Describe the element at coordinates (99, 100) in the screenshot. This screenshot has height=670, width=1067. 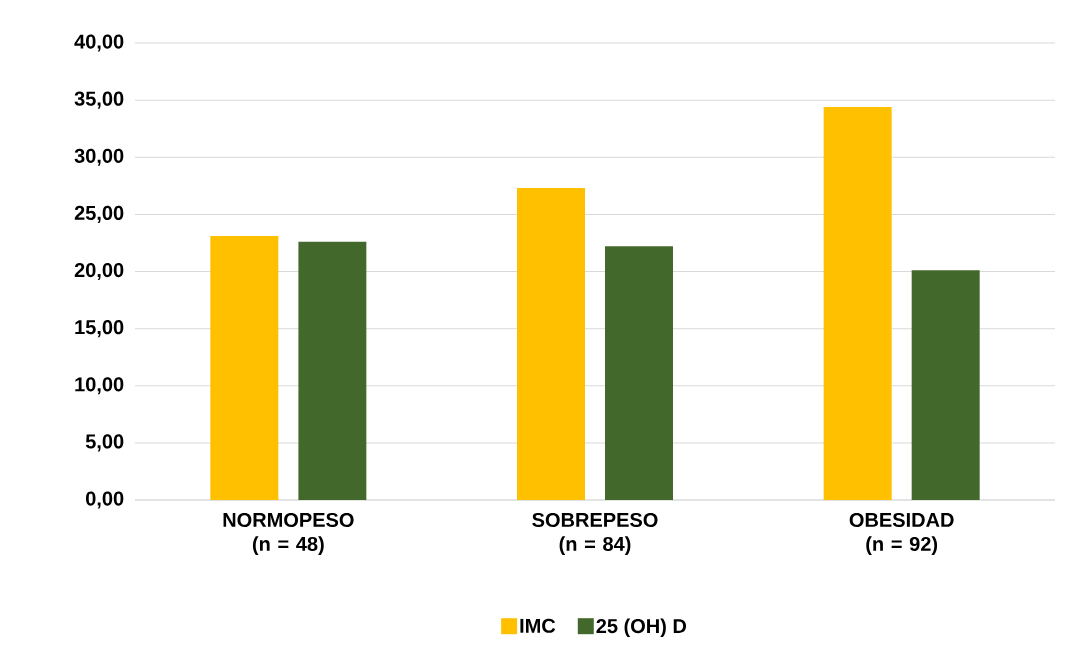
I see `y-tick-label: 35,00` at that location.